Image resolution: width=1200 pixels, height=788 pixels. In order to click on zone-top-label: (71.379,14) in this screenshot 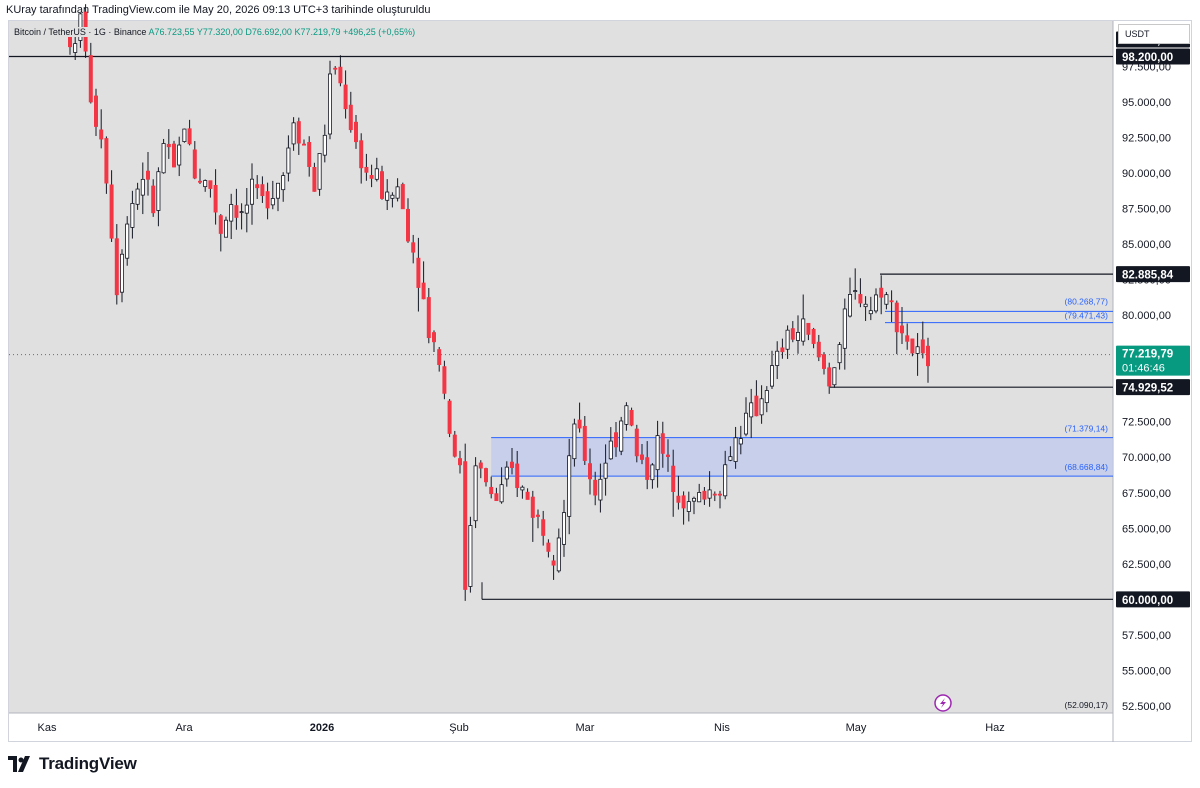, I will do `click(1087, 429)`.